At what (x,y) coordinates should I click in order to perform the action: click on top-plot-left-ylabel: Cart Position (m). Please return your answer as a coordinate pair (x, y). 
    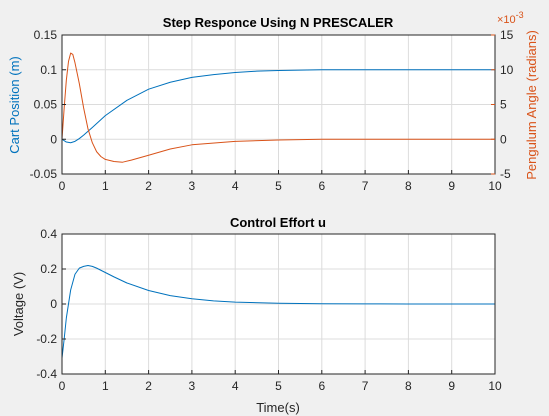
    Looking at the image, I should click on (14, 105).